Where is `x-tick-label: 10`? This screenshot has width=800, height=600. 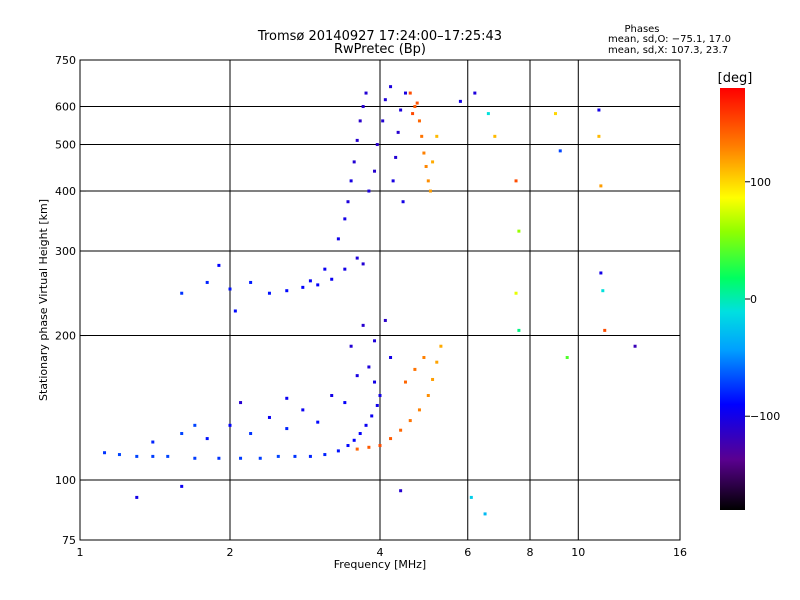 x-tick-label: 10 is located at coordinates (578, 552).